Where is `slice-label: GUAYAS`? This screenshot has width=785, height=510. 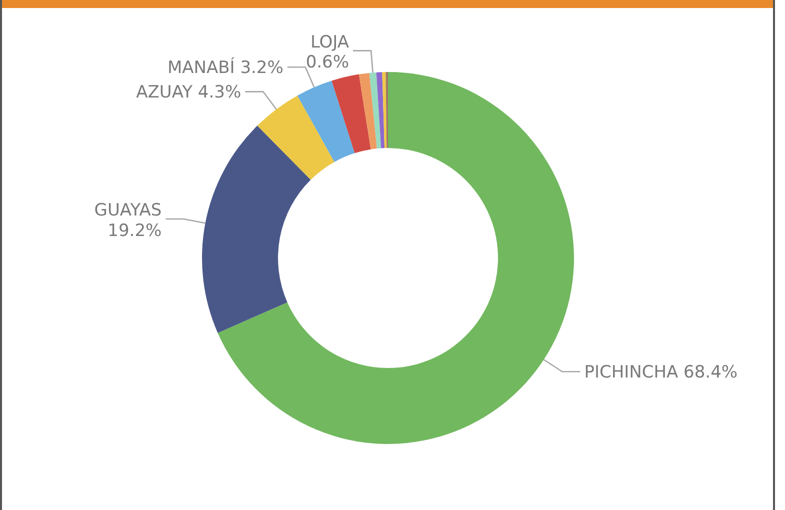
slice-label: GUAYAS is located at coordinates (128, 210).